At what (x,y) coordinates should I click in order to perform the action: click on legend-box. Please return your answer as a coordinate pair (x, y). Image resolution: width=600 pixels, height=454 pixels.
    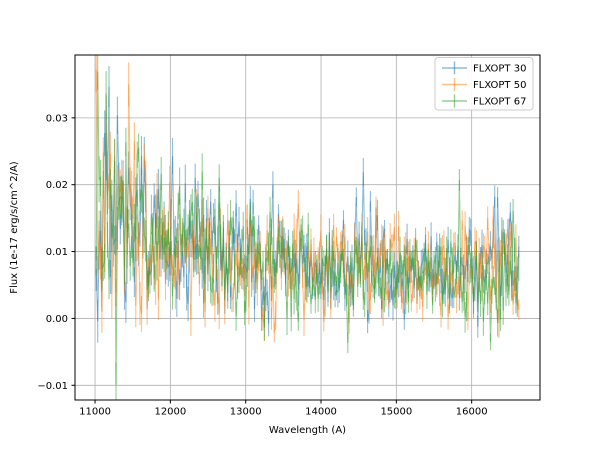
    Looking at the image, I should click on (484, 84).